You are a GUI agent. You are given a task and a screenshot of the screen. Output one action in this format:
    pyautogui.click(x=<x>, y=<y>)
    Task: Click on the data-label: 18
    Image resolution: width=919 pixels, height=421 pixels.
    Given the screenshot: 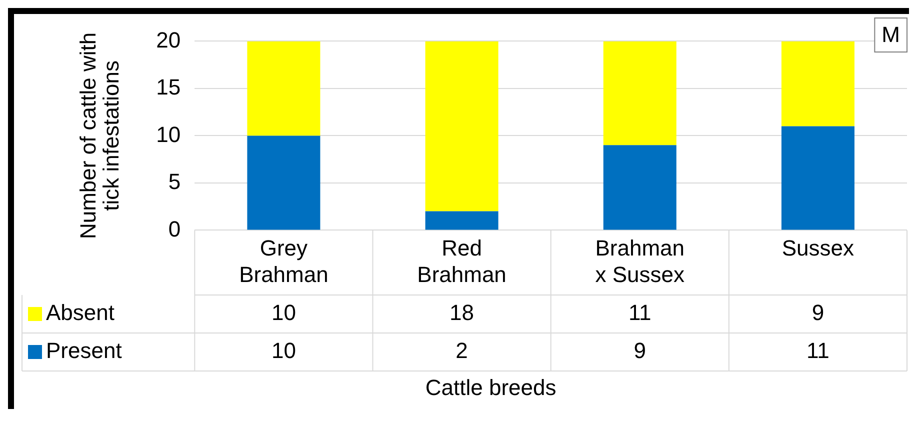 What is the action you would take?
    pyautogui.click(x=462, y=313)
    